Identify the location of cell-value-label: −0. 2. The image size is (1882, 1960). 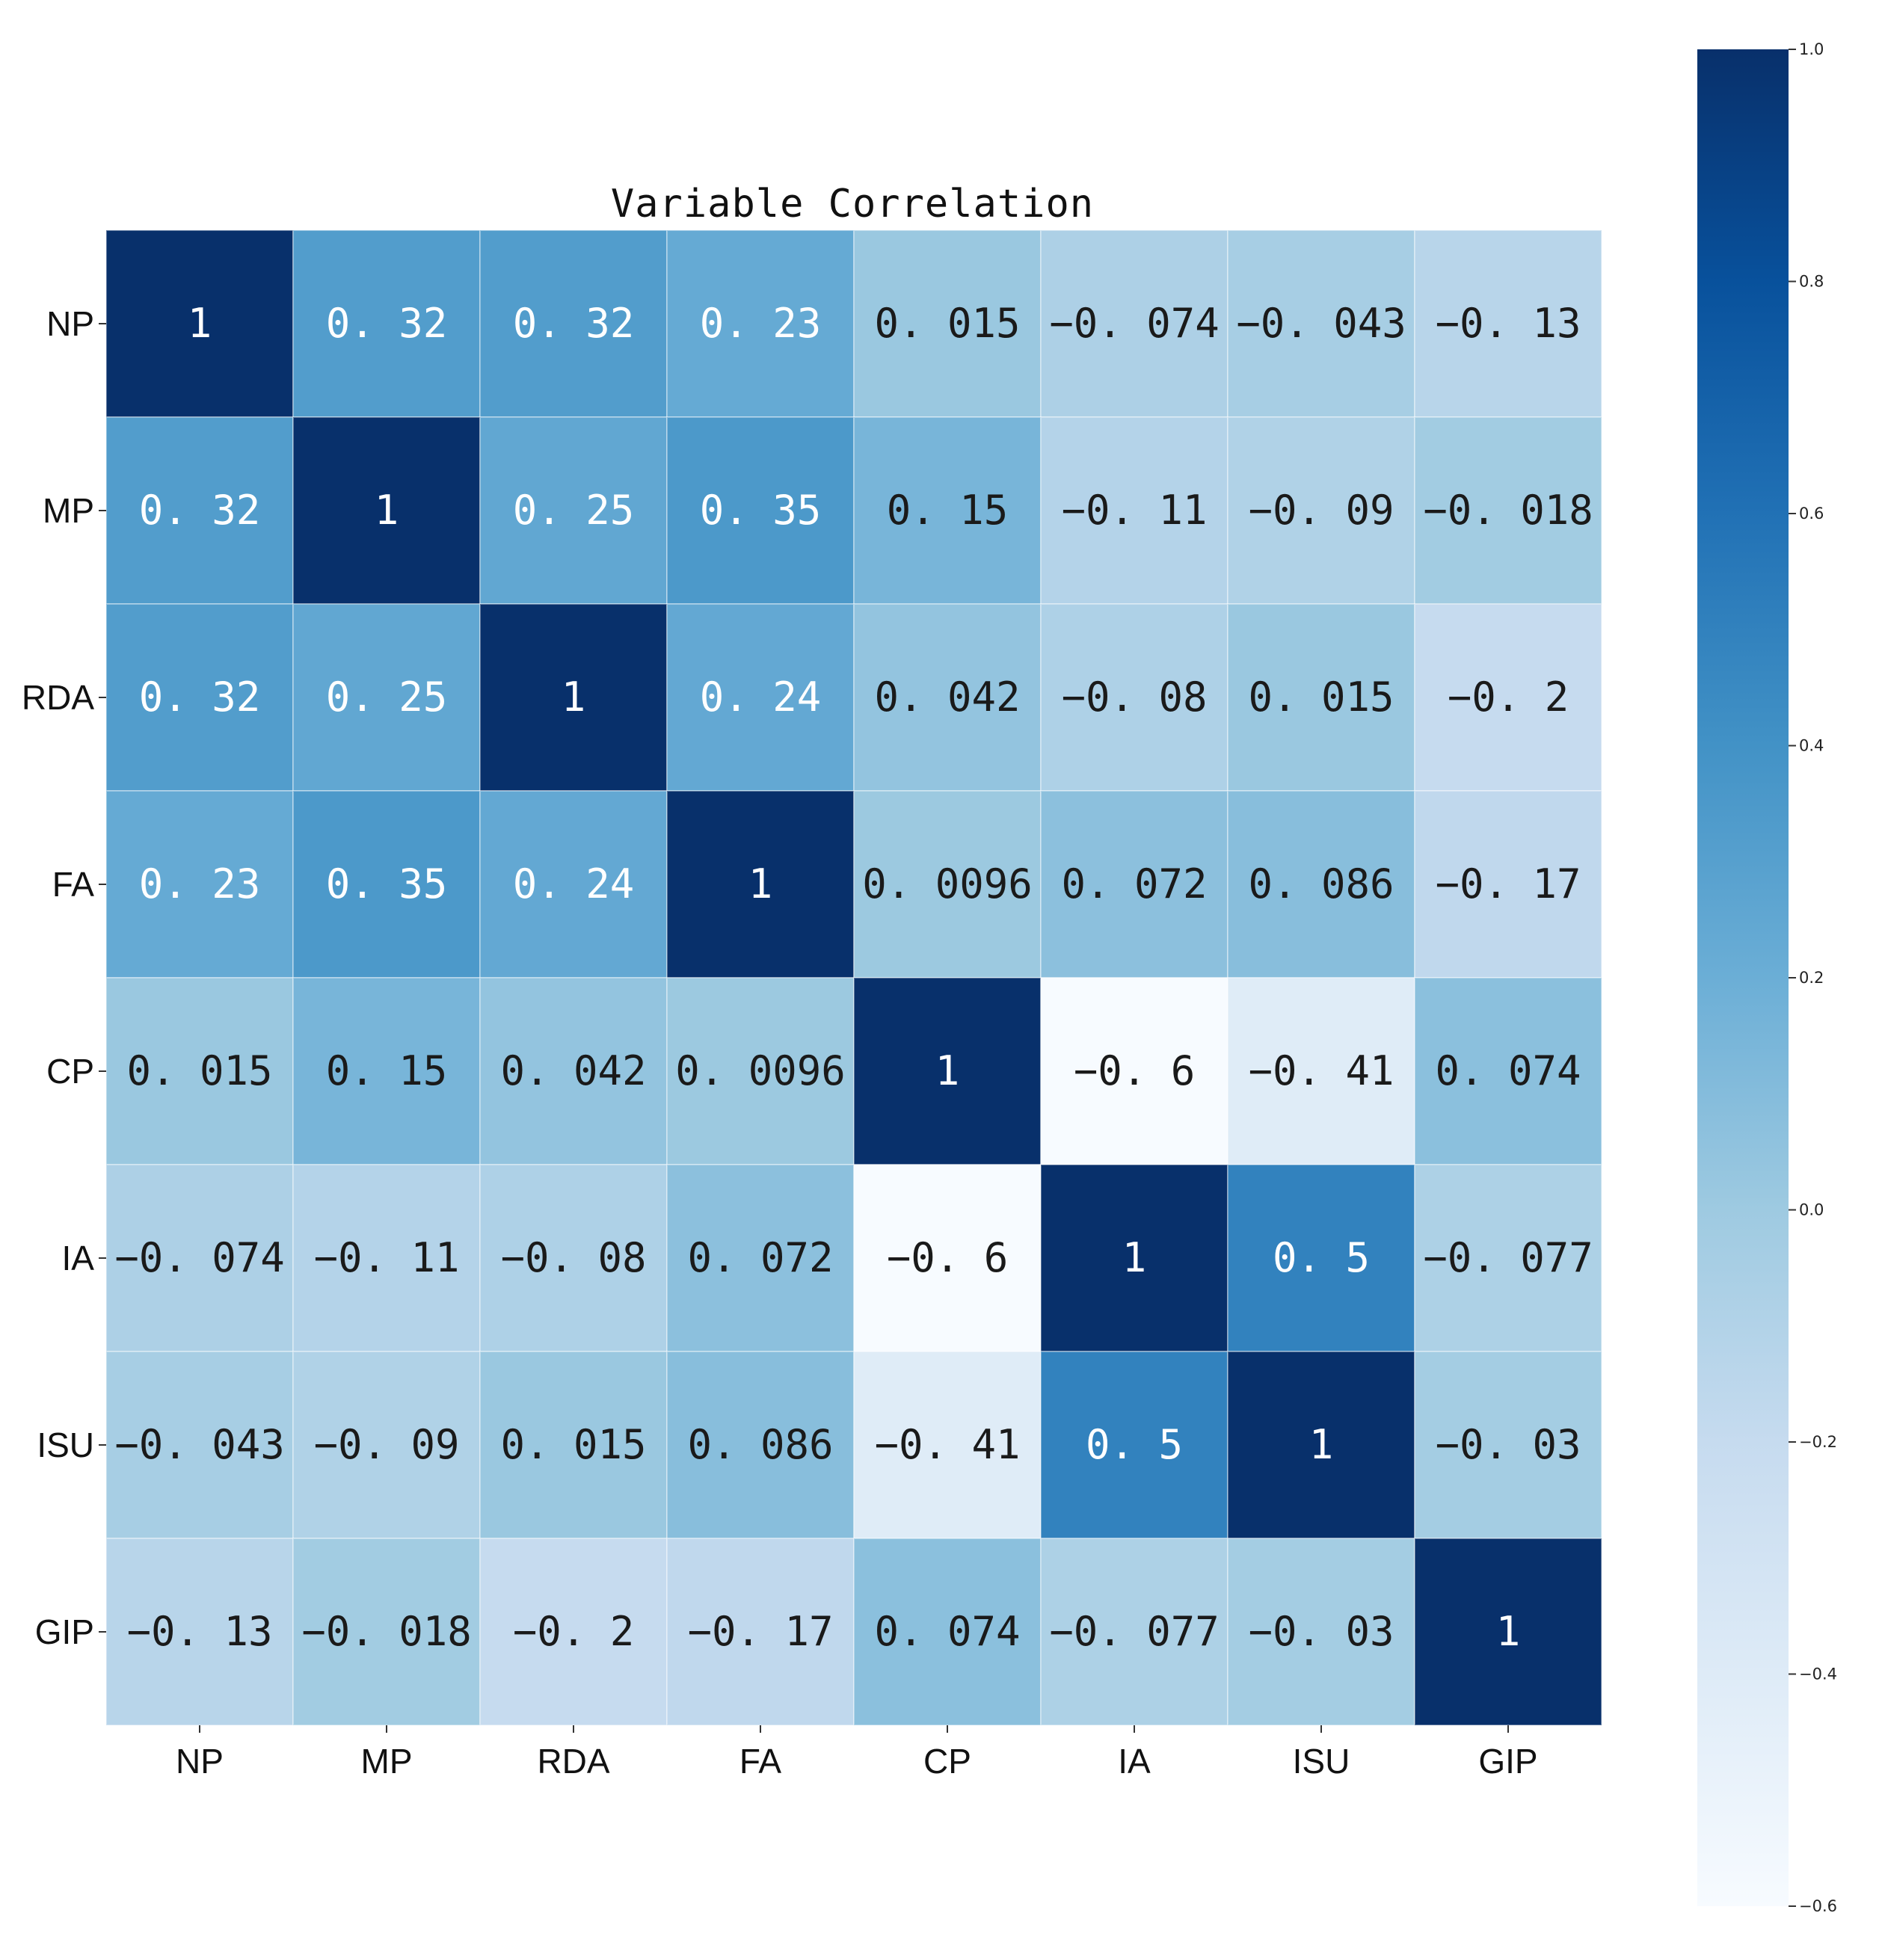
(1509, 697).